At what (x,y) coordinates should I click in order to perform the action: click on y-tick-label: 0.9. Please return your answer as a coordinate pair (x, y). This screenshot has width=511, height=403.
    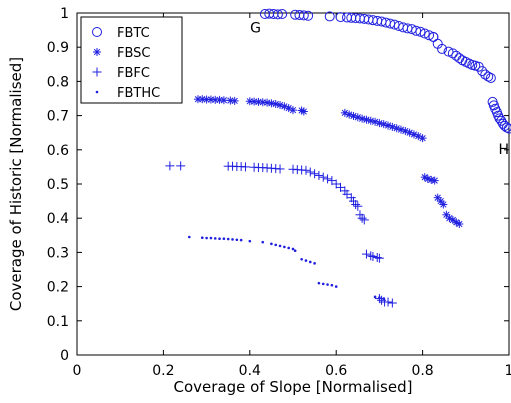
    Looking at the image, I should click on (58, 48).